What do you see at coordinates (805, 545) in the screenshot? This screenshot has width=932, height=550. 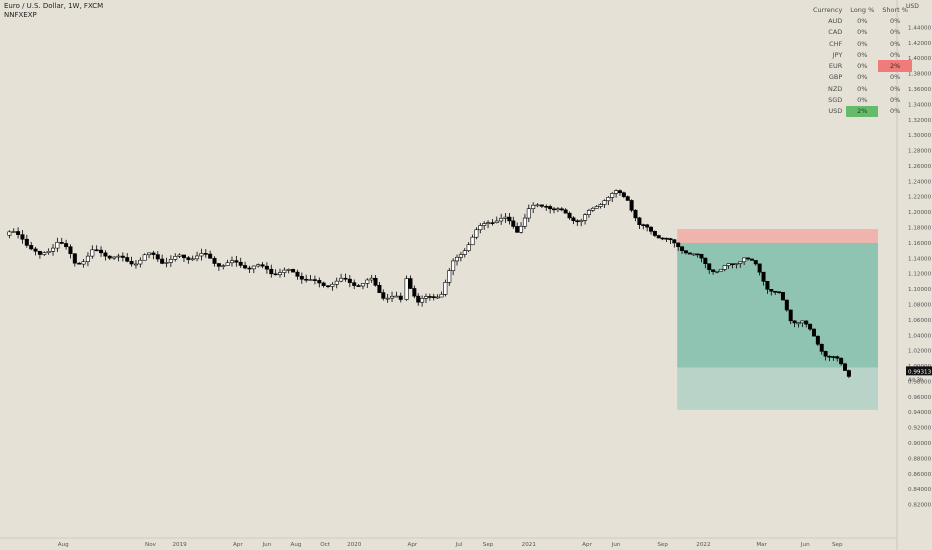 I see `x-tick-label: Jun` at bounding box center [805, 545].